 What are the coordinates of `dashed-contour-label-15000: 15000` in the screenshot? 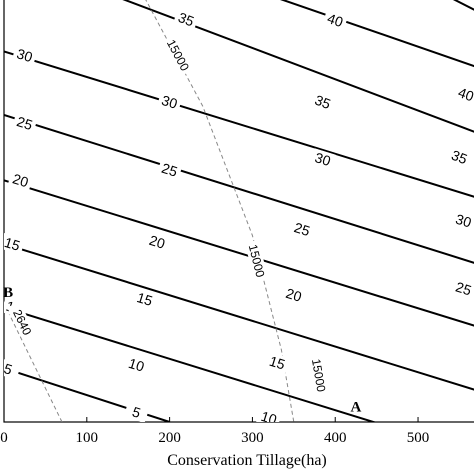 It's located at (319, 376).